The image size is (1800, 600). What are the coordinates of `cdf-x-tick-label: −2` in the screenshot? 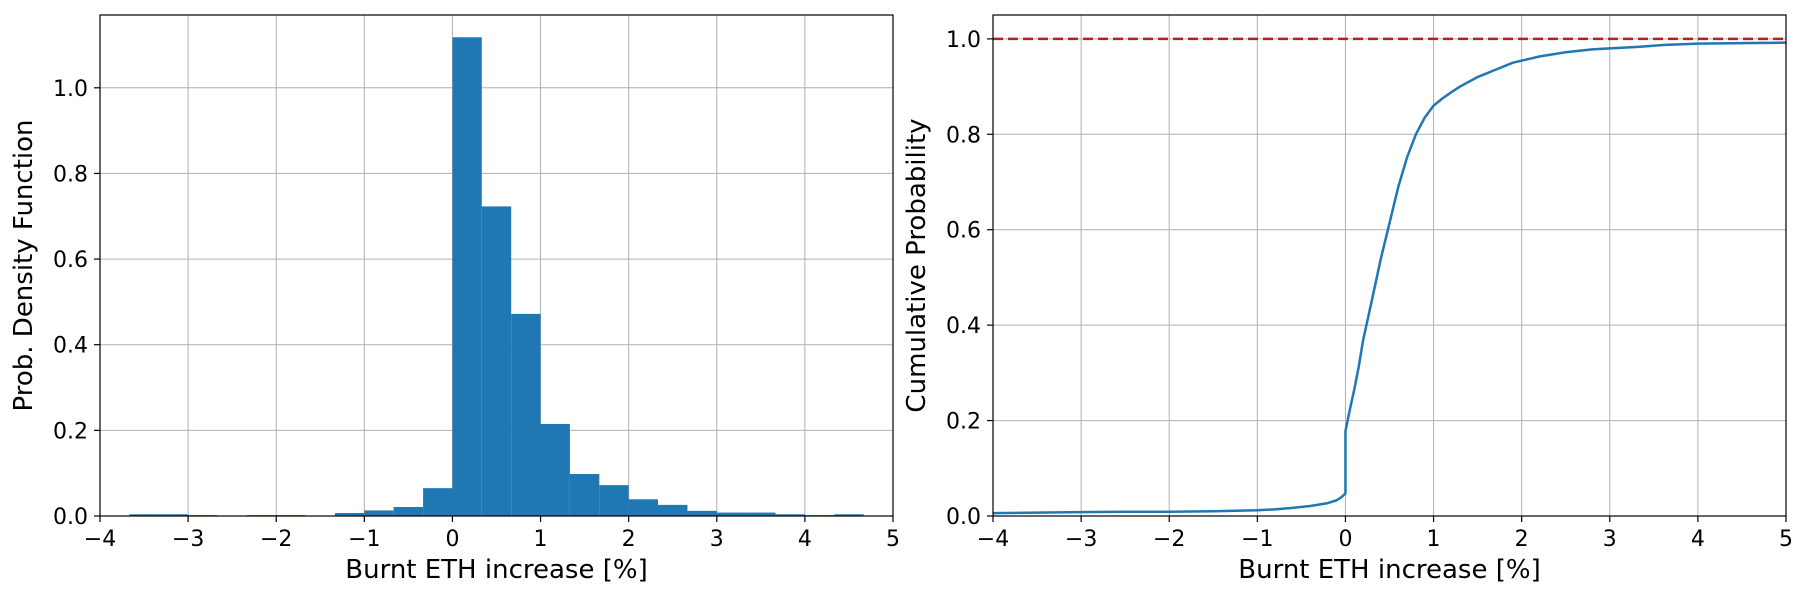 It's located at (1169, 539).